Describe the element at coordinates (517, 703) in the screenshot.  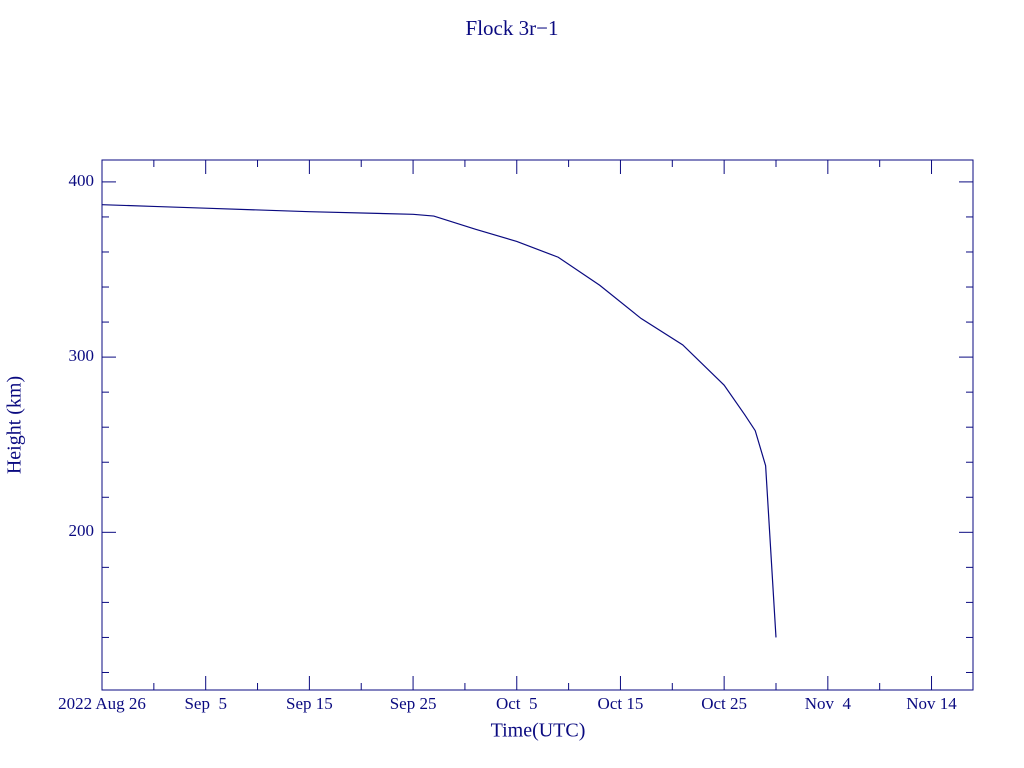
I see `x-tick-label: Oct 5` at that location.